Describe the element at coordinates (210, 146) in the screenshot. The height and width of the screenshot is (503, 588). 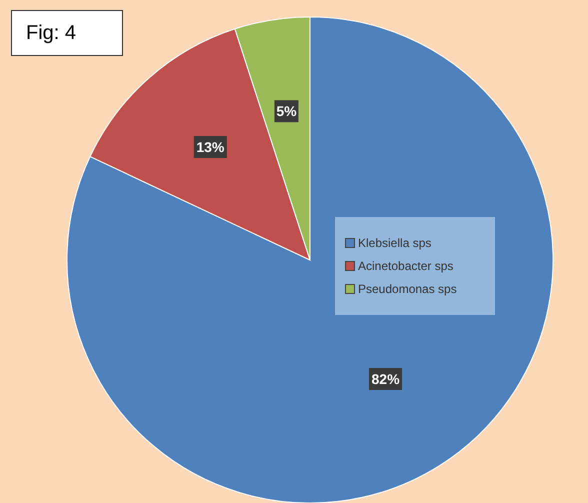
I see `data-label: 13%` at that location.